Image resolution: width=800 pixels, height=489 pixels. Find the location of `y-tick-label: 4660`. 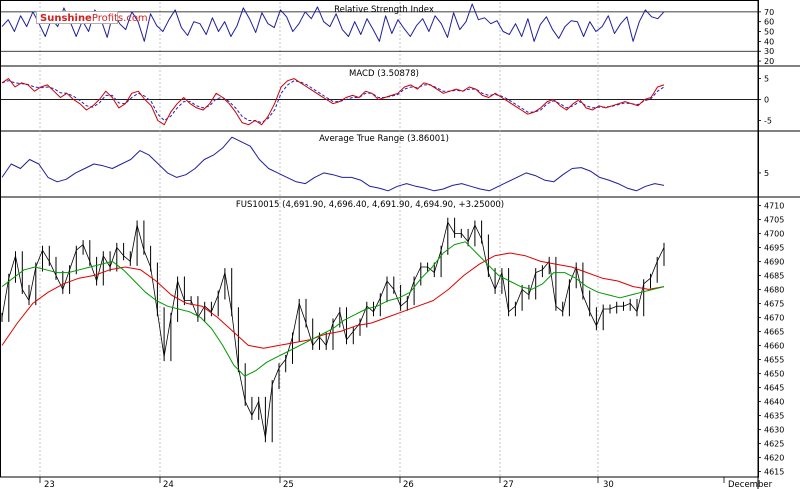

y-tick-label: 4660 is located at coordinates (774, 345).